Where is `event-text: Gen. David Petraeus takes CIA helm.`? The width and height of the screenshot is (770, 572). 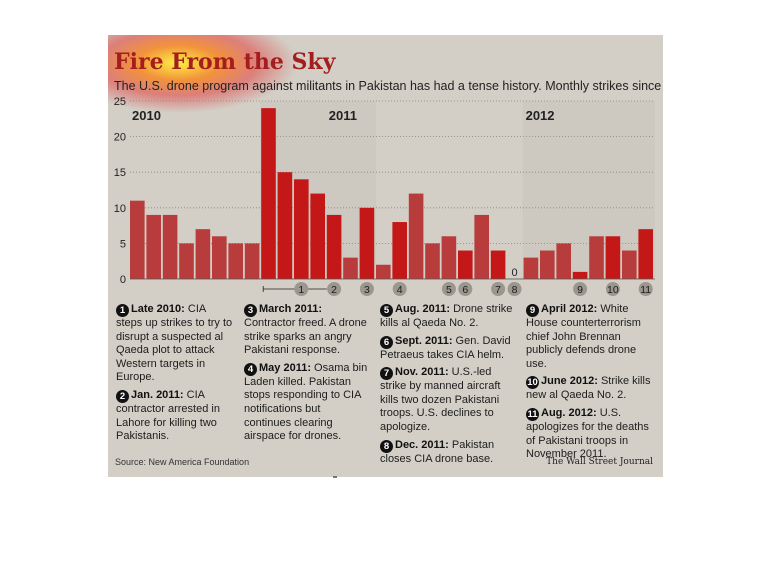
event-text: Gen. David Petraeus takes CIA helm. is located at coordinates (445, 347).